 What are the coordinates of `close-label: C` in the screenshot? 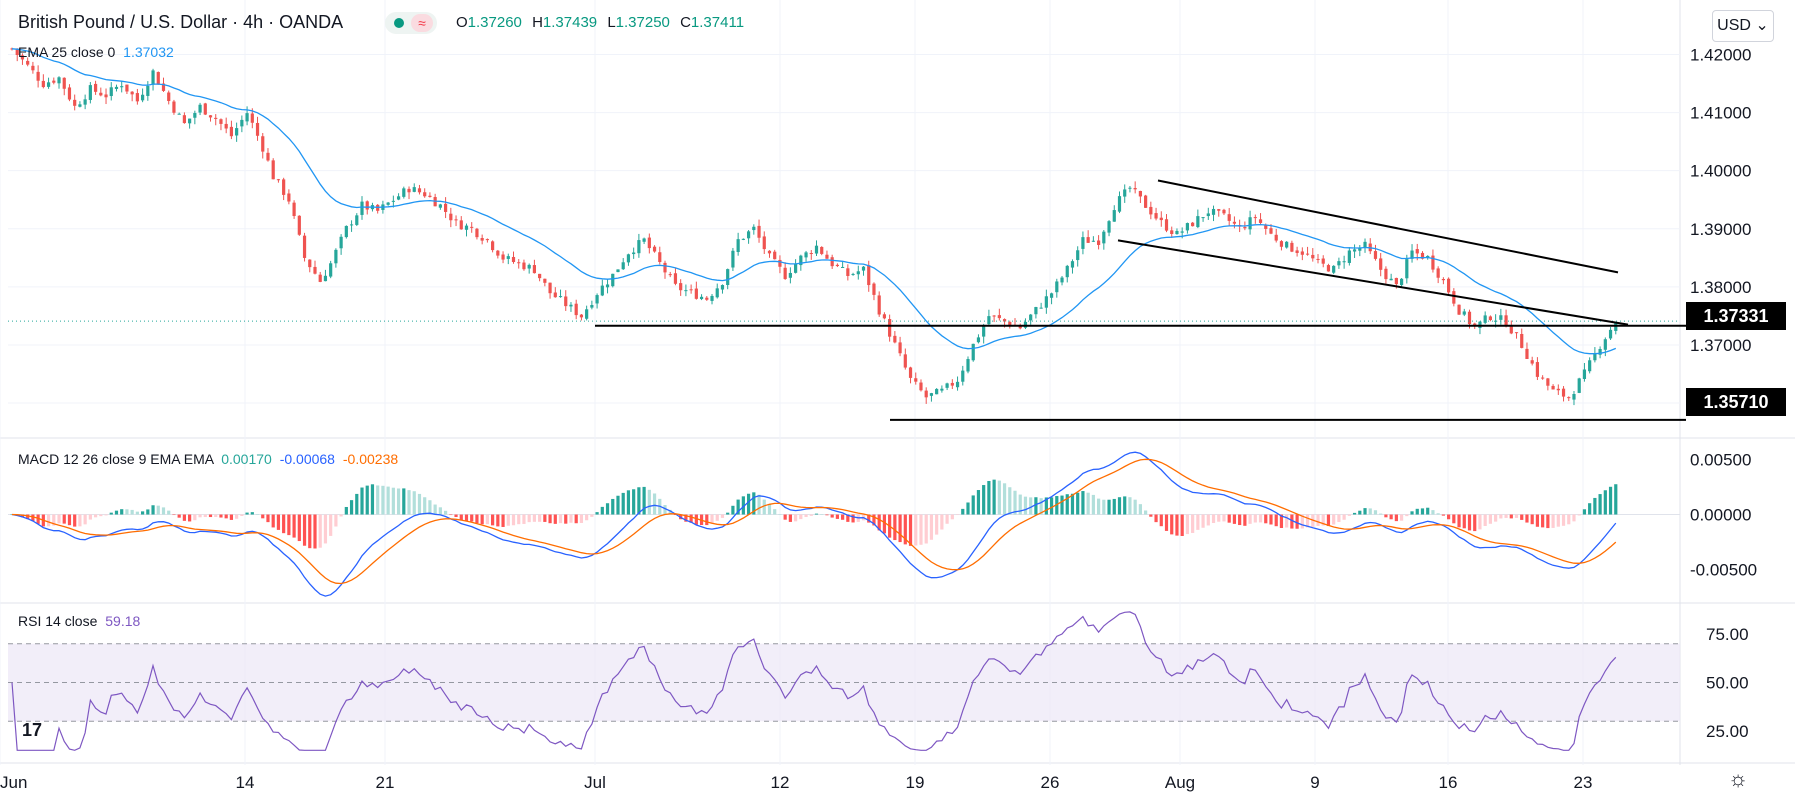 It's located at (685, 22).